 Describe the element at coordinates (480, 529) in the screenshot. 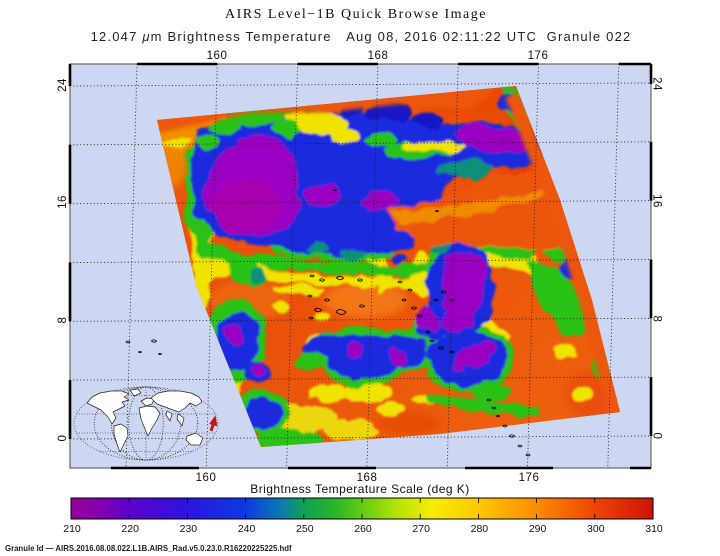

I see `svg-text: 280` at that location.